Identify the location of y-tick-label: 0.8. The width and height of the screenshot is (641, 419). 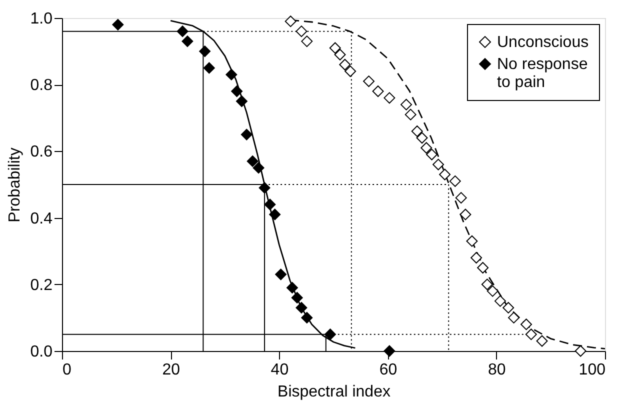
(41, 85).